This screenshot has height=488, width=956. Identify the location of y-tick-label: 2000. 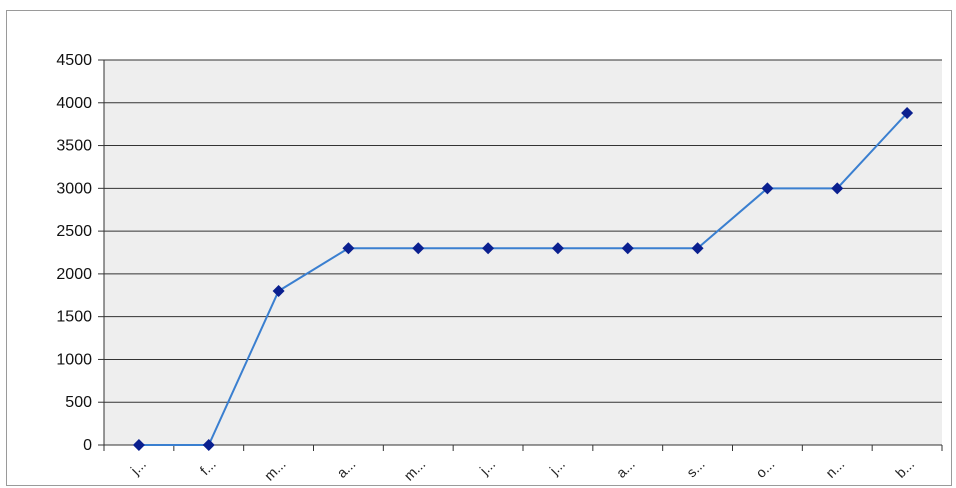
(74, 274).